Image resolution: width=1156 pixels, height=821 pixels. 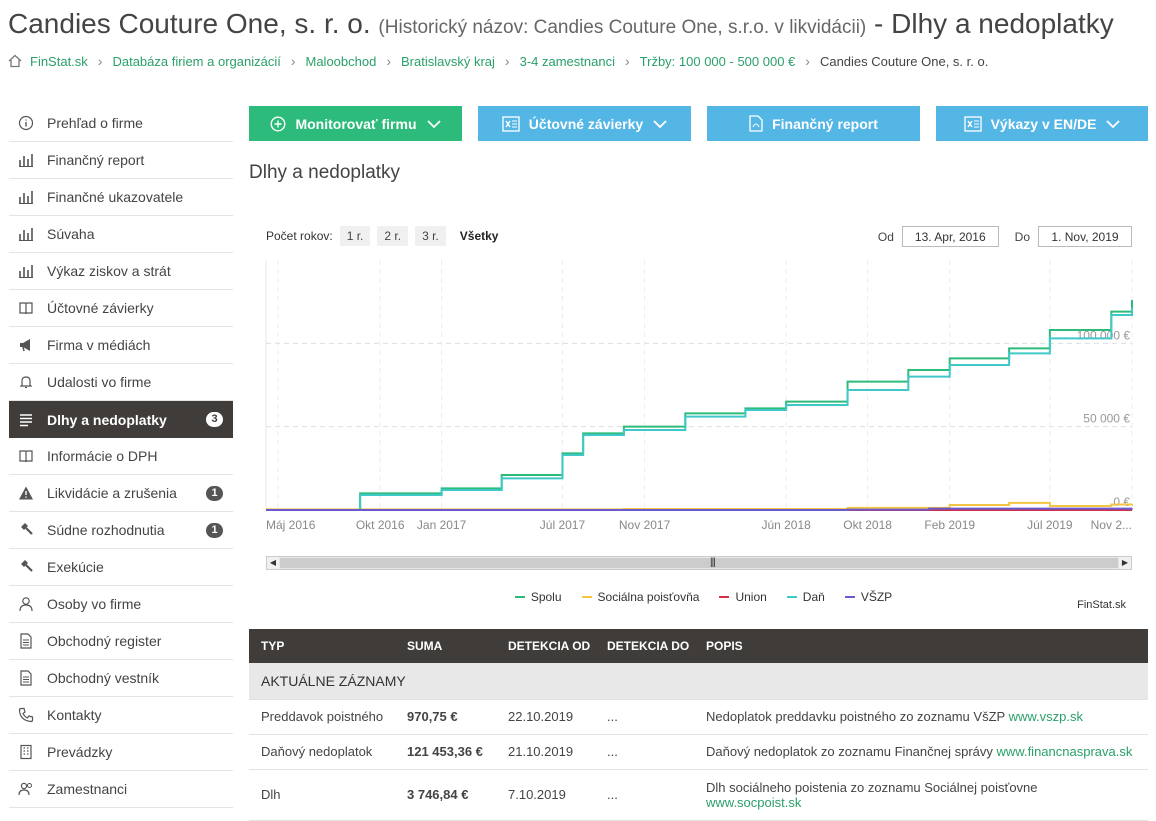 What do you see at coordinates (214, 530) in the screenshot?
I see `count-badge: 1` at bounding box center [214, 530].